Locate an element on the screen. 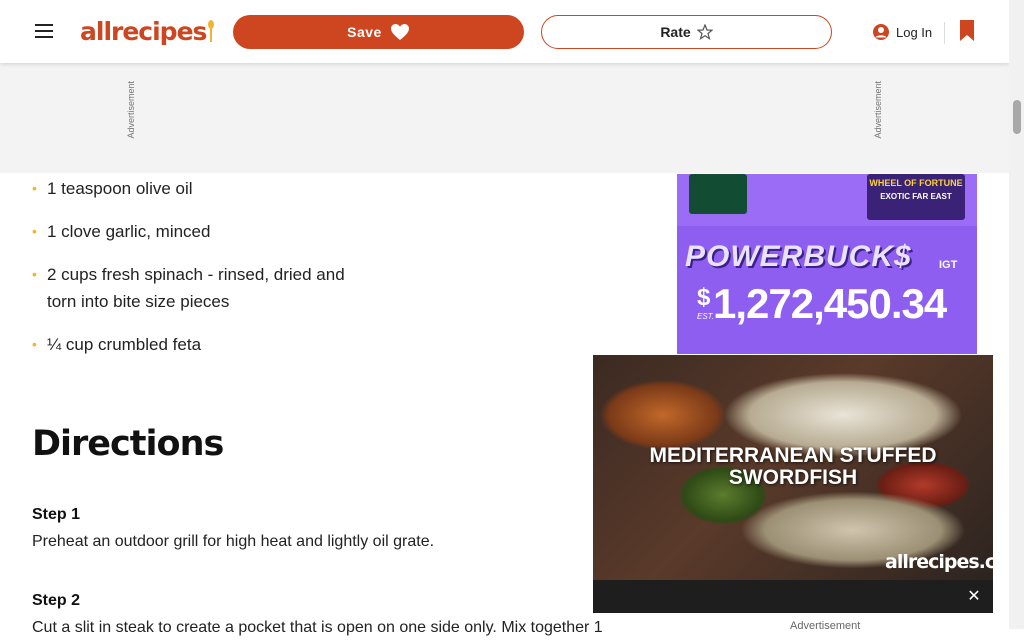  ad-label-left: Advertisement is located at coordinates (131, 110).